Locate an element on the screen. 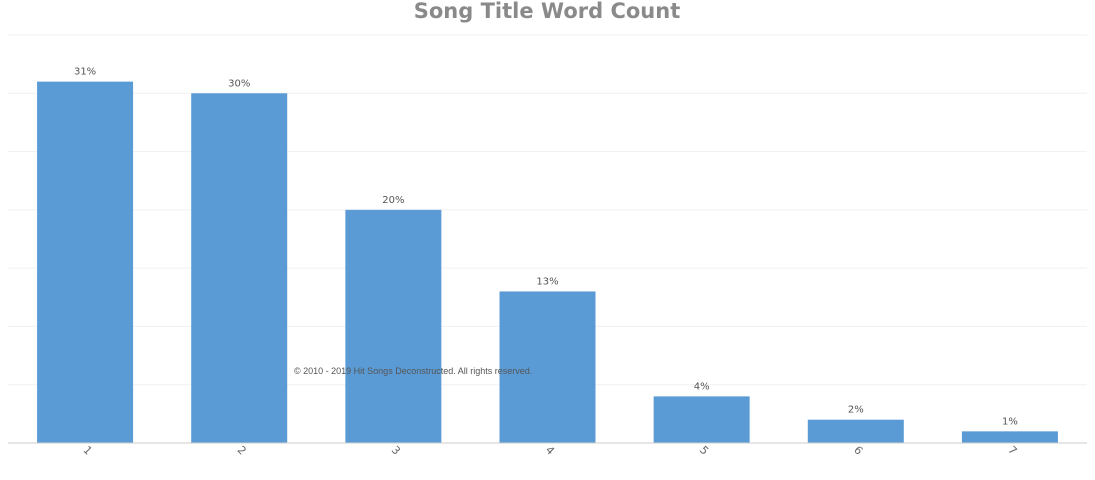  data-label-2: 30% is located at coordinates (239, 83).